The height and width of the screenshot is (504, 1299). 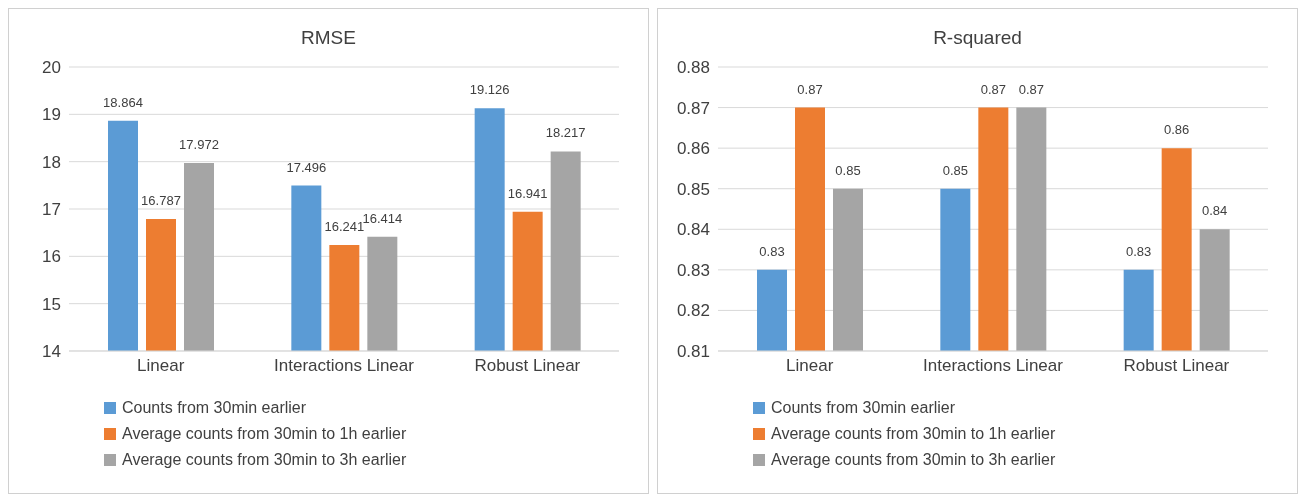 I want to click on data-label: 18.864, so click(x=123, y=102).